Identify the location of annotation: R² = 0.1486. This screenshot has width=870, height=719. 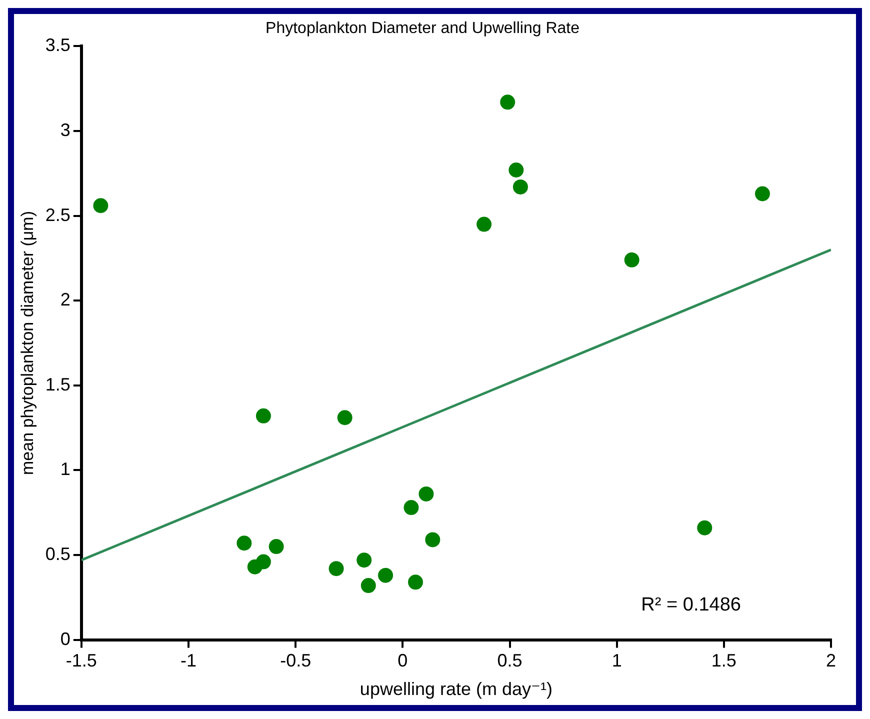
(691, 605).